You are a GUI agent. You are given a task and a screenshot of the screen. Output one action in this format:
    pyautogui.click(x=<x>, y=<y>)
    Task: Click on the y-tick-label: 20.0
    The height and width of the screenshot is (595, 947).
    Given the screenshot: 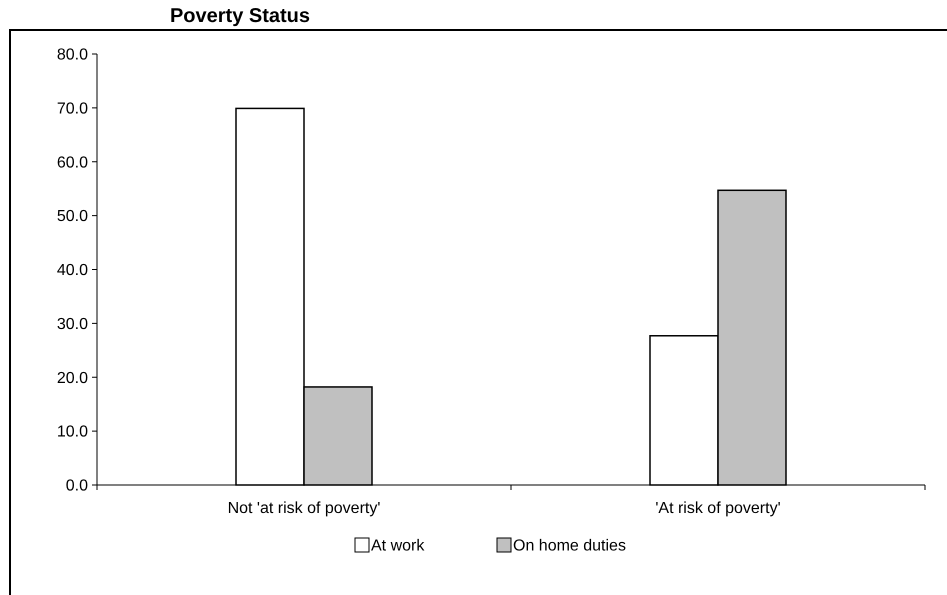 What is the action you would take?
    pyautogui.click(x=72, y=378)
    